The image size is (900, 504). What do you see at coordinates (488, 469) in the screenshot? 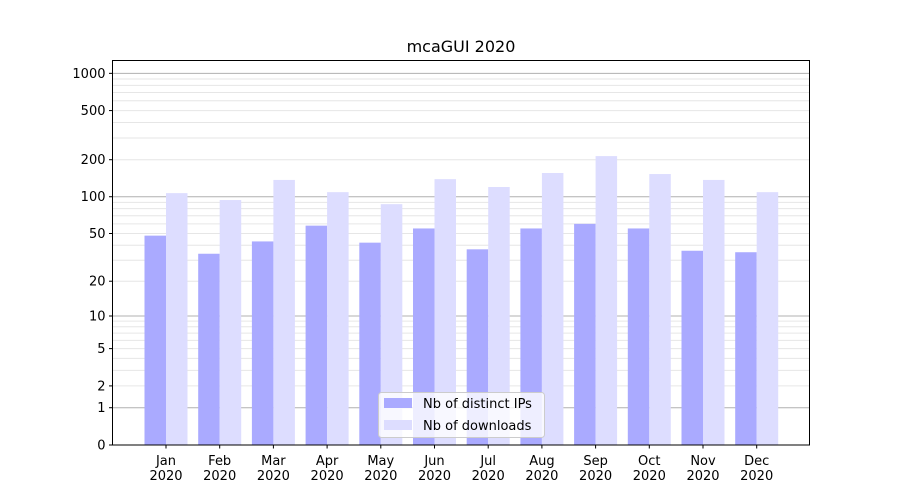
I see `x-tick-label: Jul 2020` at bounding box center [488, 469].